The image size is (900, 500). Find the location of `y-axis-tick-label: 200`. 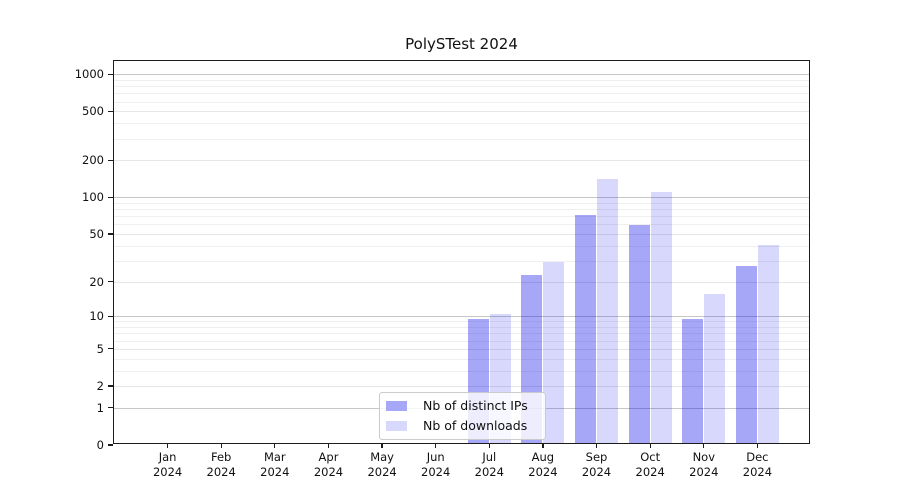

y-axis-tick-label: 200 is located at coordinates (93, 160).